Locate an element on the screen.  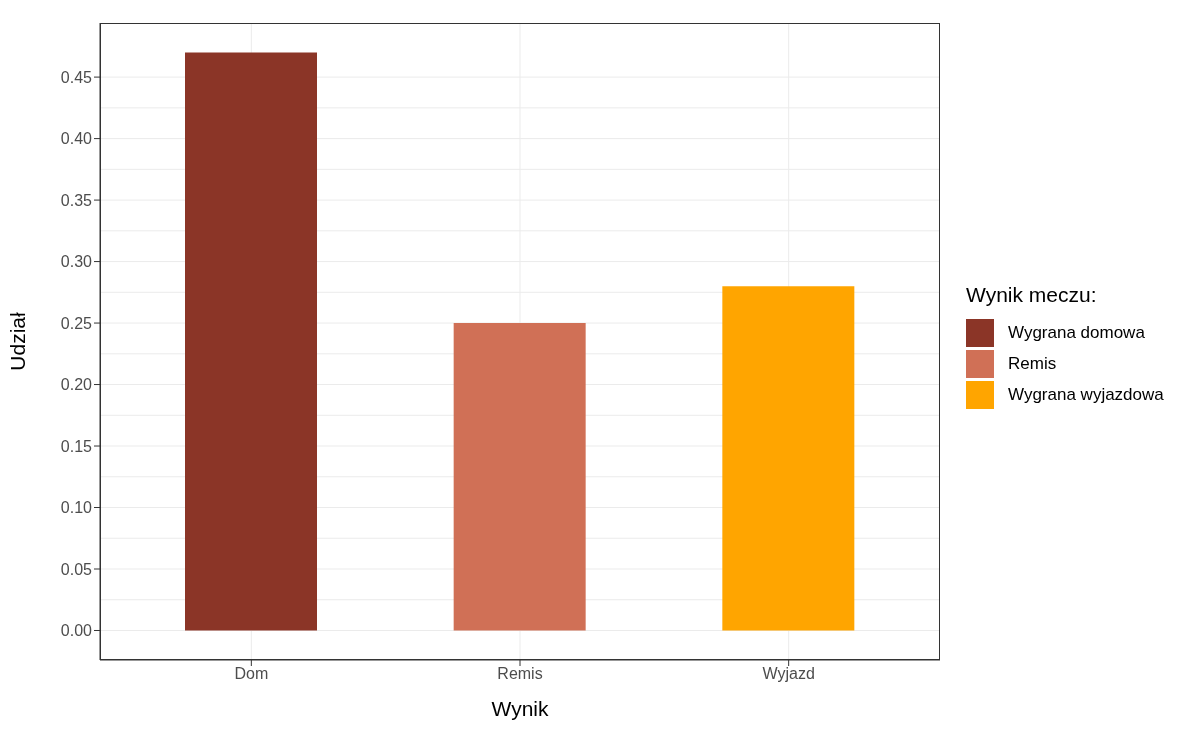
y-tick-label: 0.45 is located at coordinates (76, 77).